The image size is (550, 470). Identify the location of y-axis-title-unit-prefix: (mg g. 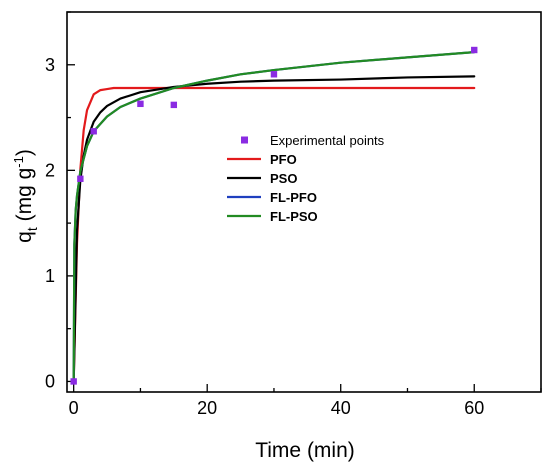
(24, 198).